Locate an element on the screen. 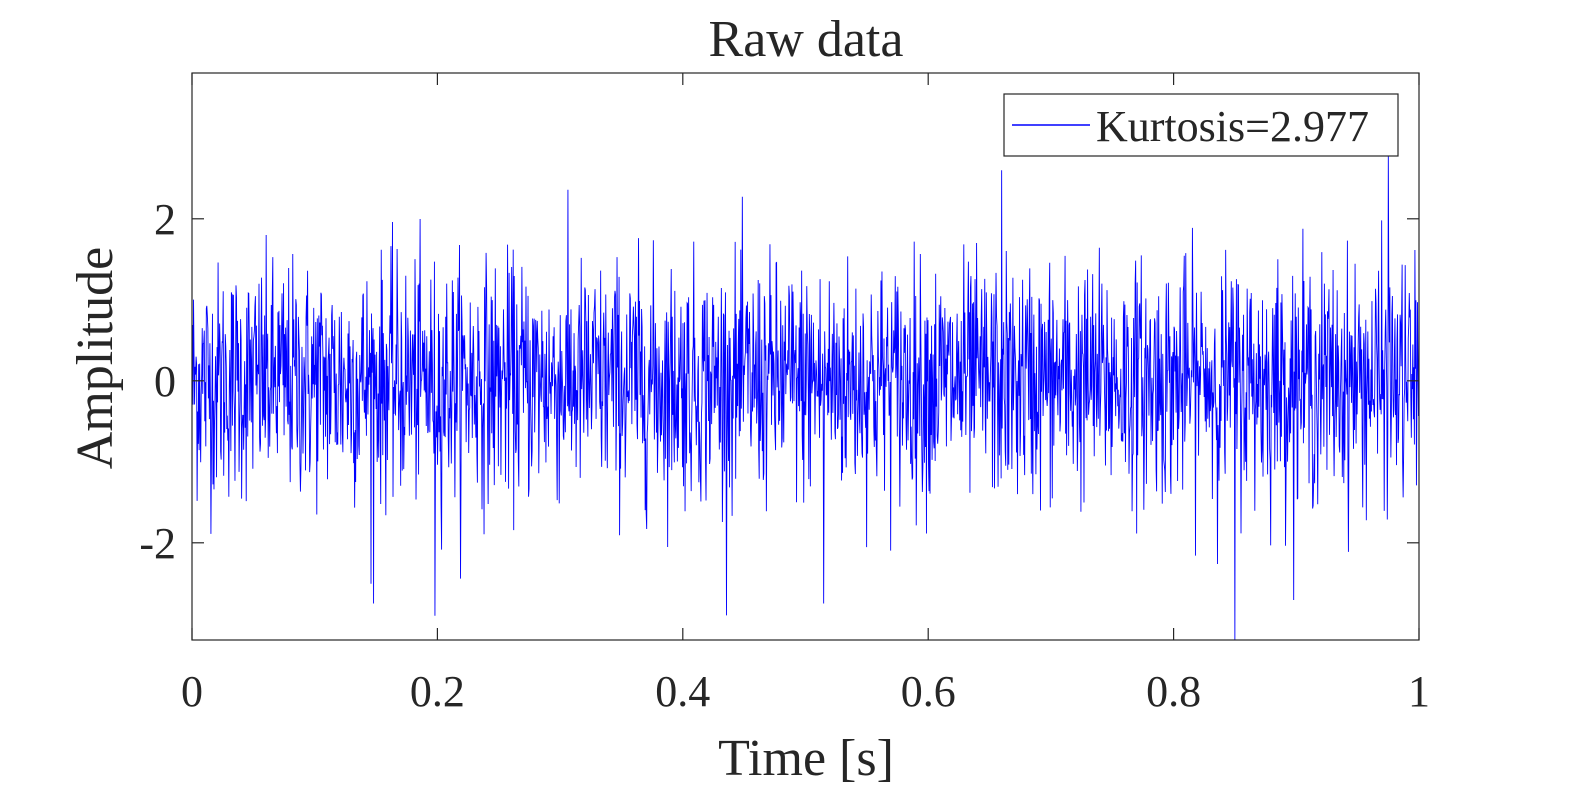  x-tick-label: 0.2 is located at coordinates (437, 691).